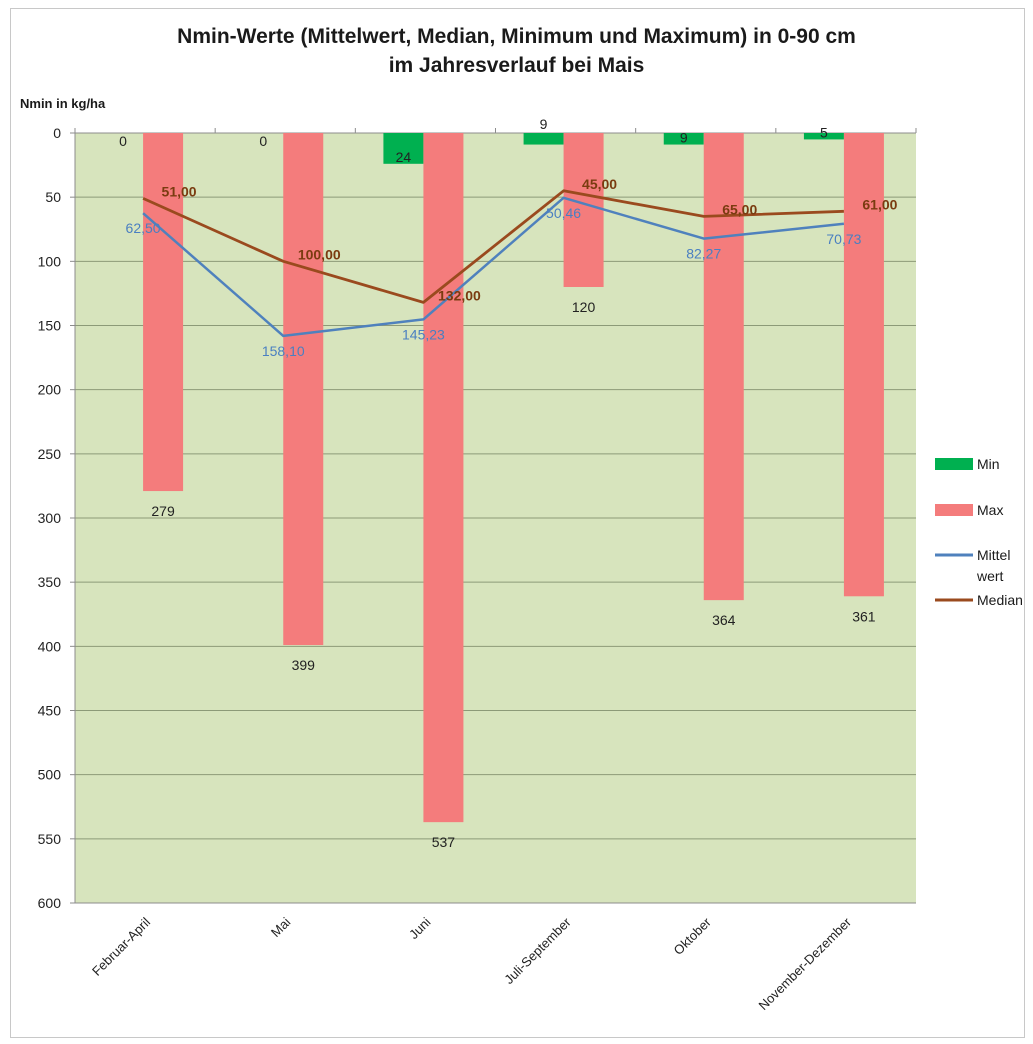 This screenshot has height=1044, width=1033. What do you see at coordinates (63, 103) in the screenshot?
I see `y-axis-label: Nmin in kg/ha` at bounding box center [63, 103].